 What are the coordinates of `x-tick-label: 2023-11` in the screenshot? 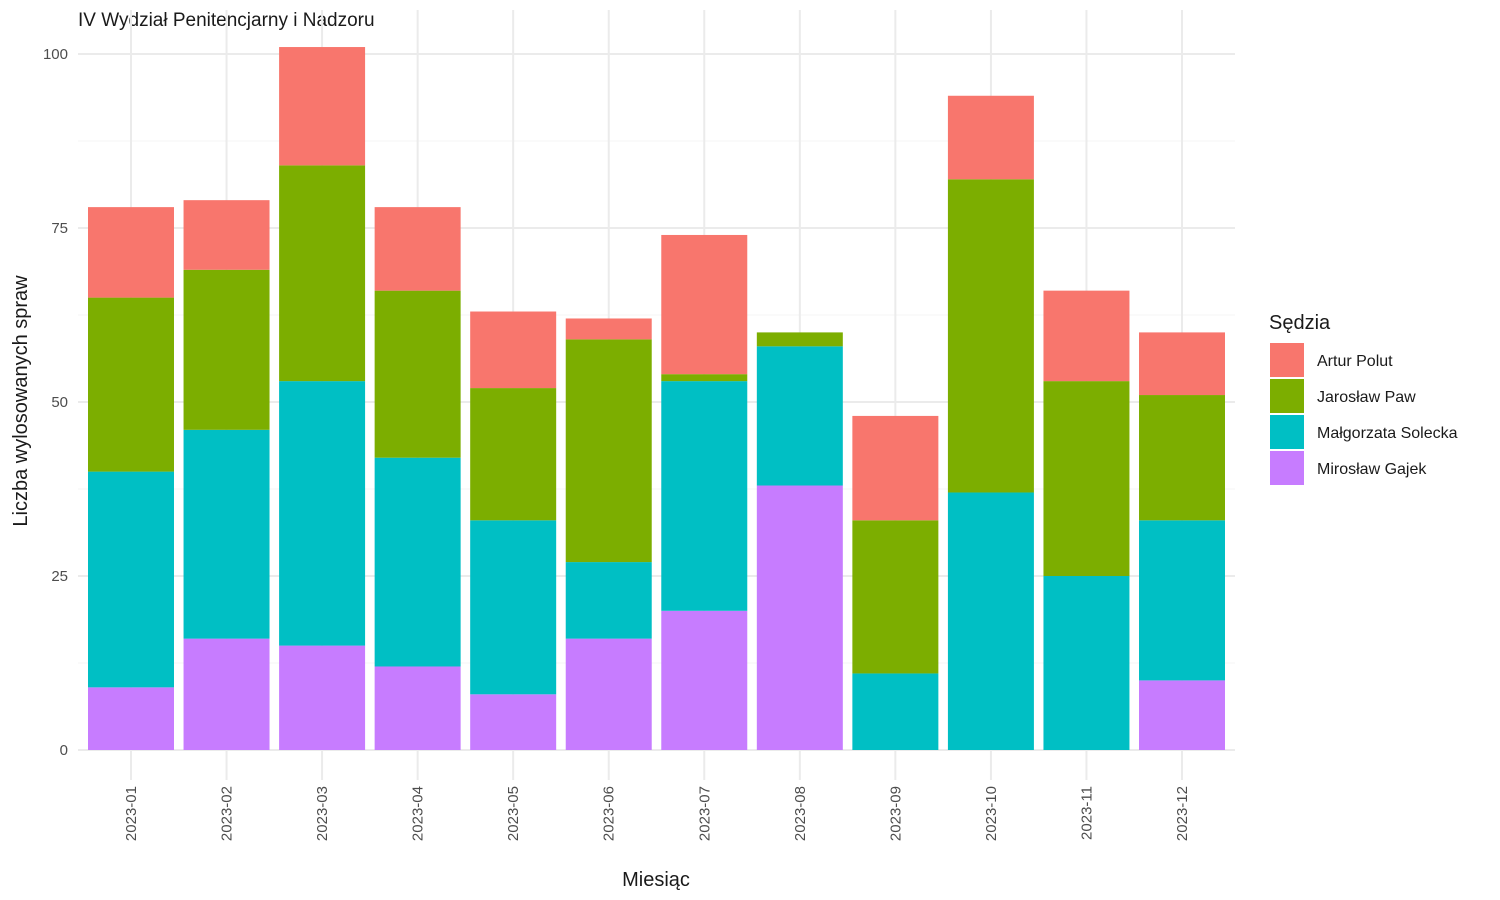 It's located at (1086, 813).